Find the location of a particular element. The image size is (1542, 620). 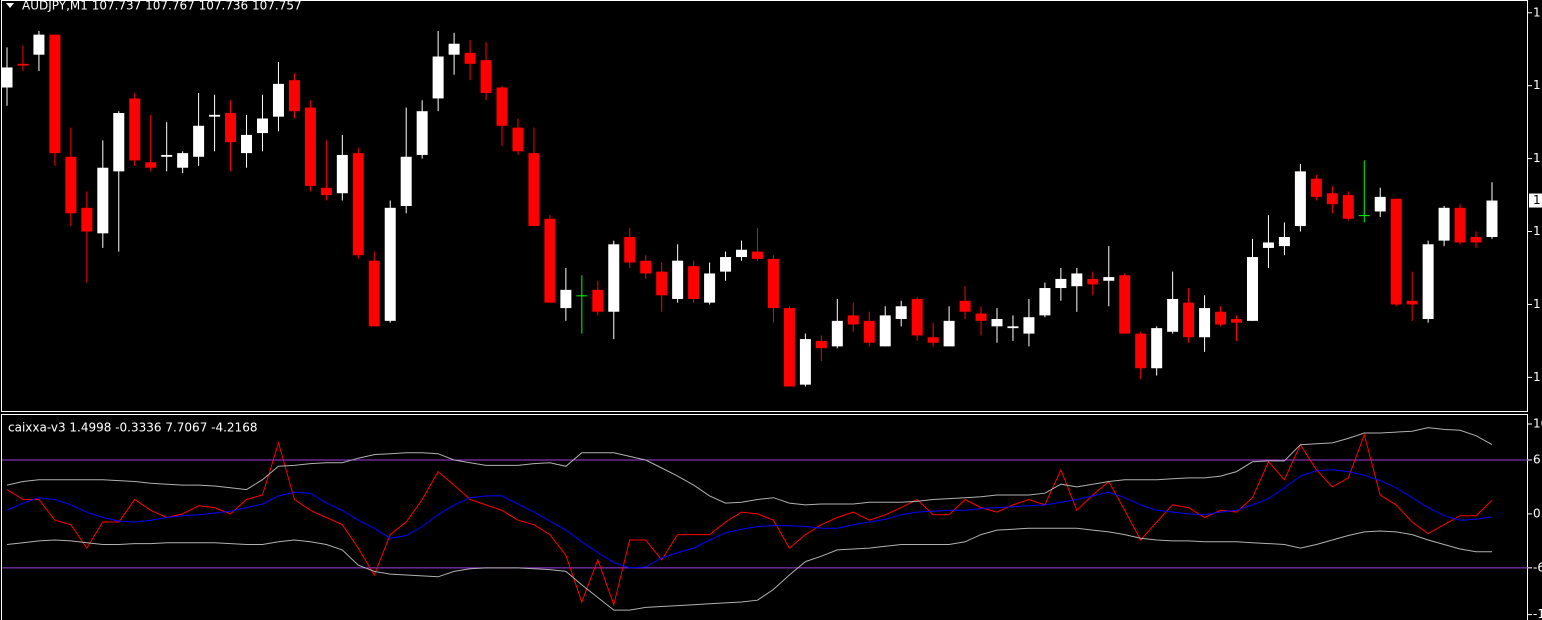

y-tick-label: -1 is located at coordinates (1537, 613).